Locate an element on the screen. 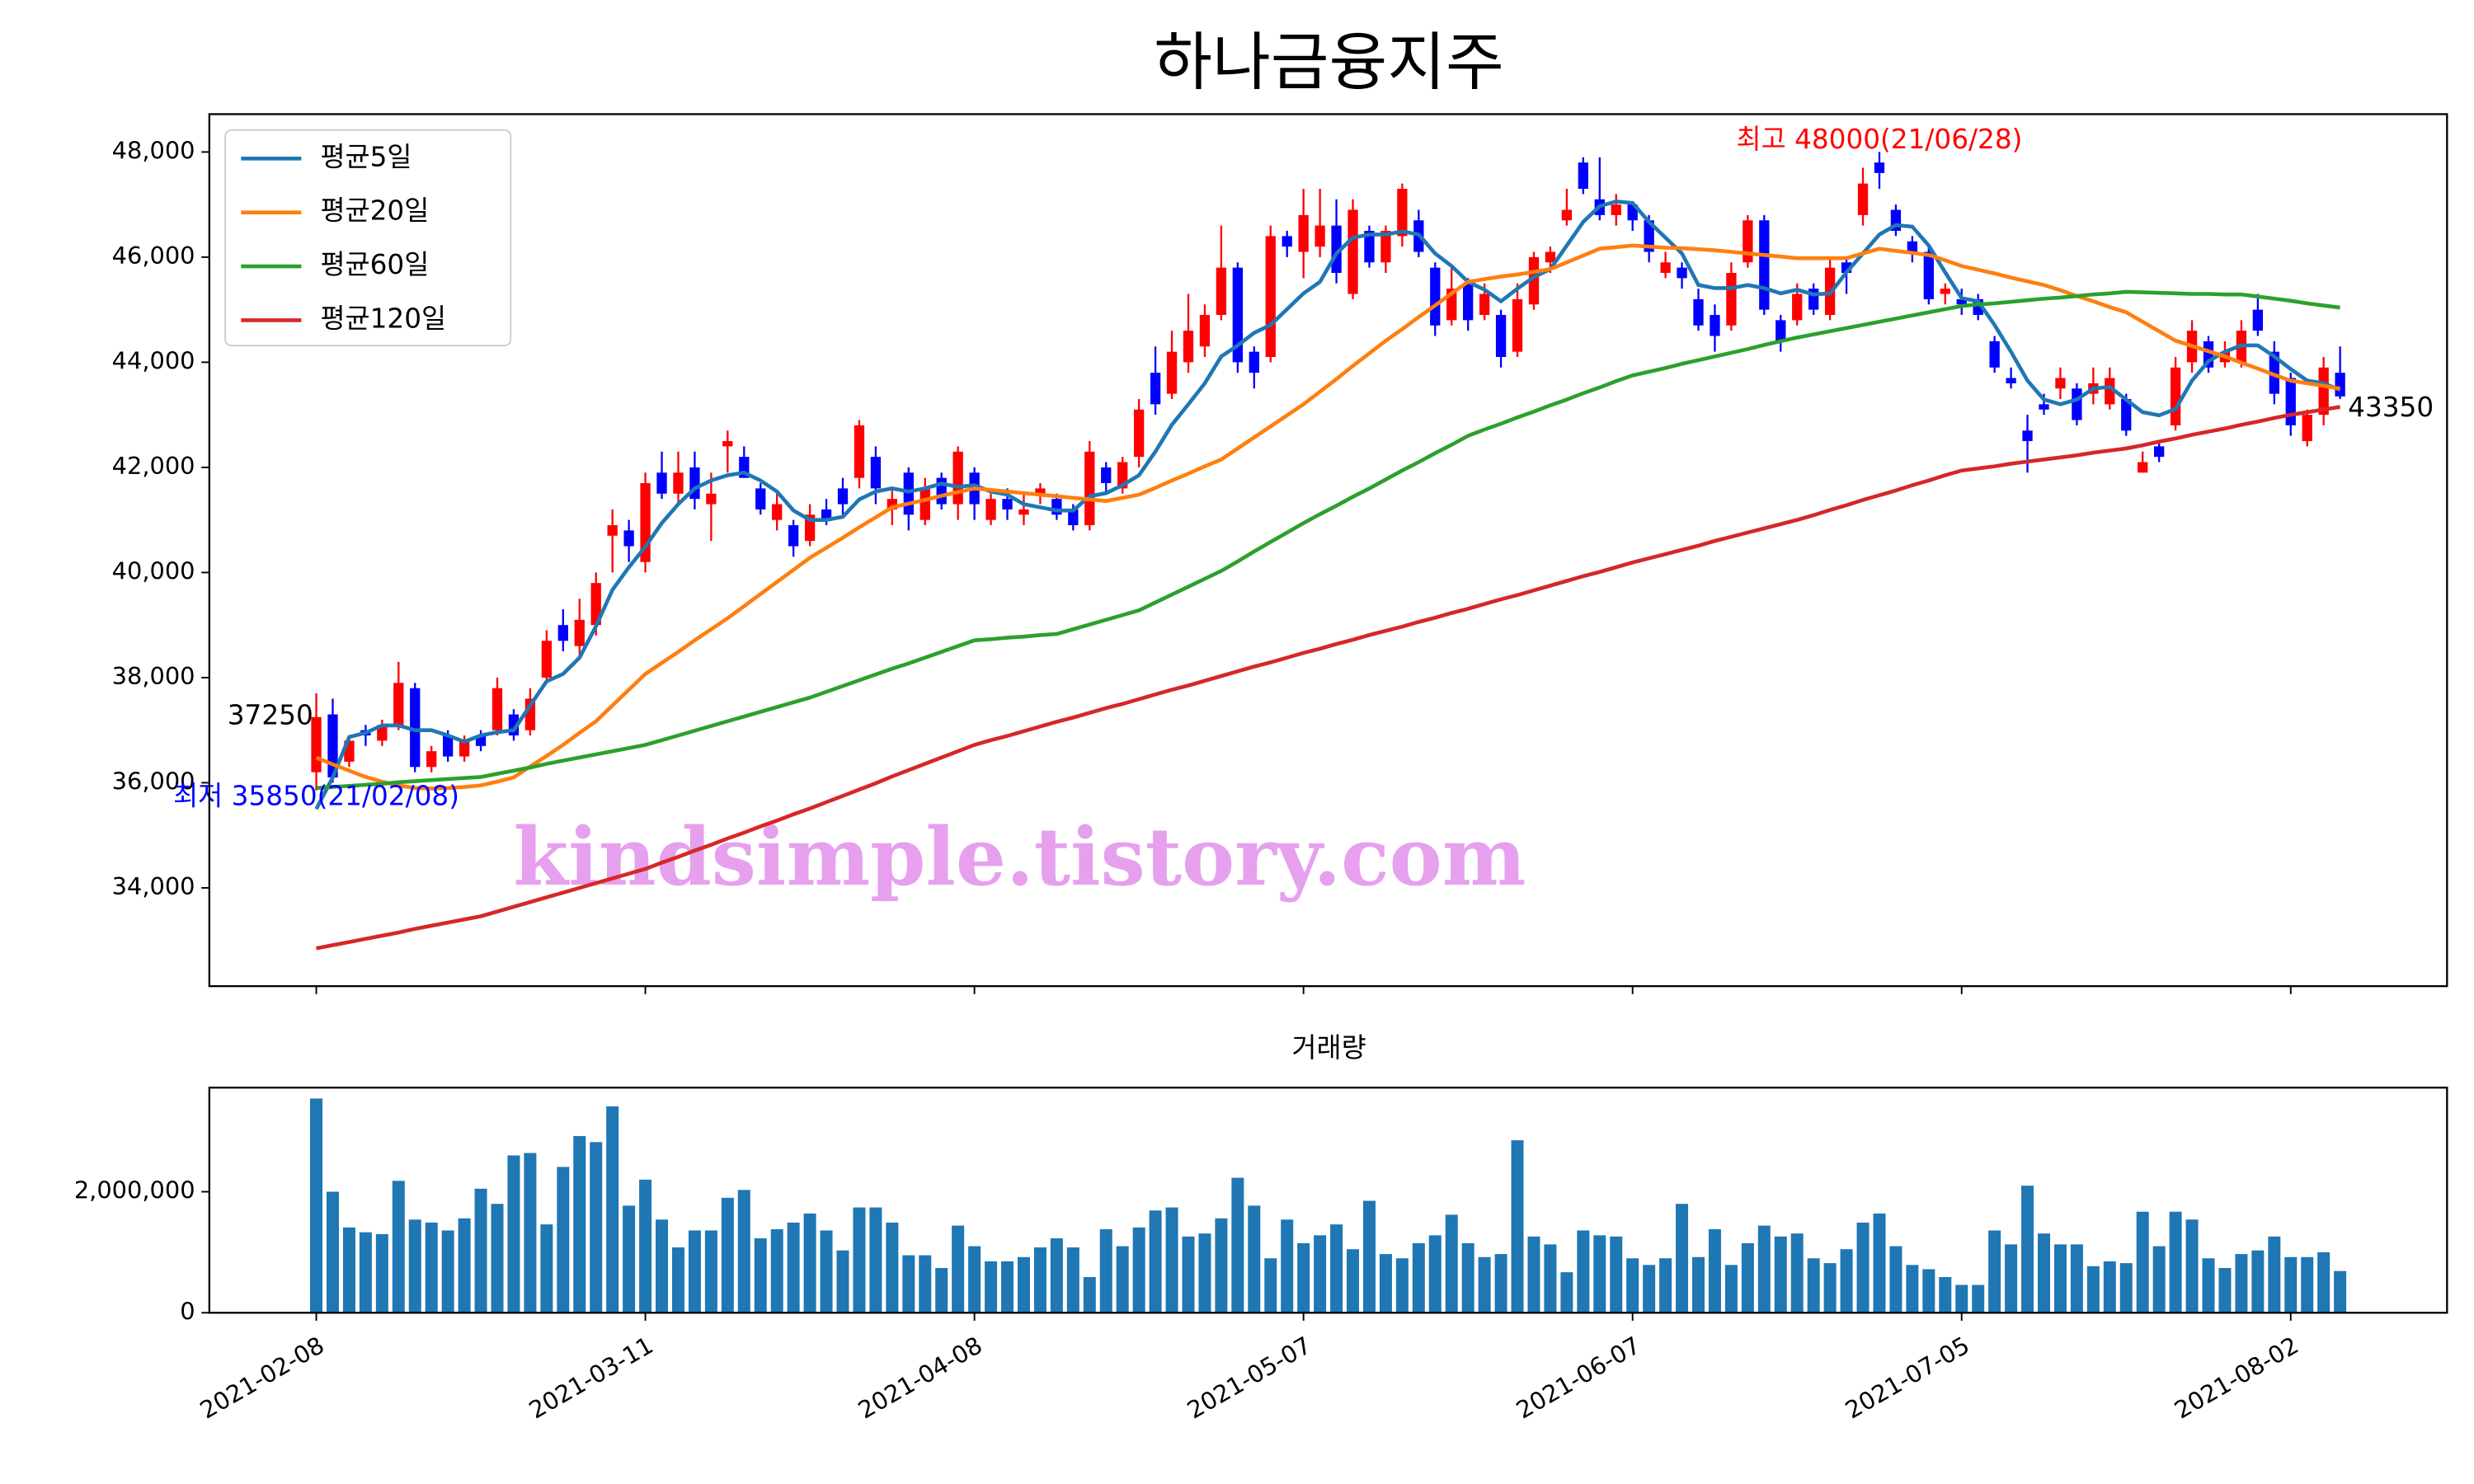  y-tick-label: 36,000 is located at coordinates (153, 781).